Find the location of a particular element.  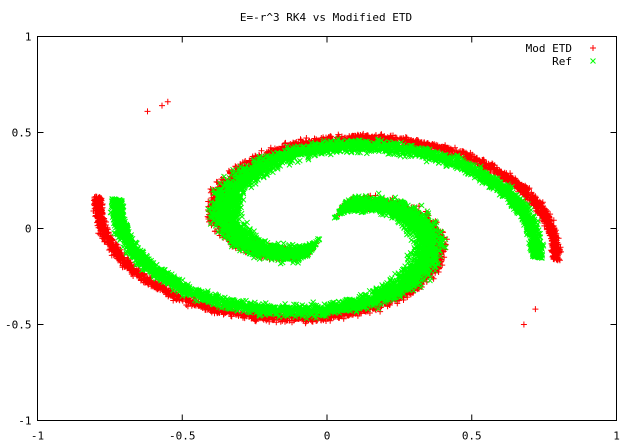

x-tick-label: -1 is located at coordinates (37, 436).